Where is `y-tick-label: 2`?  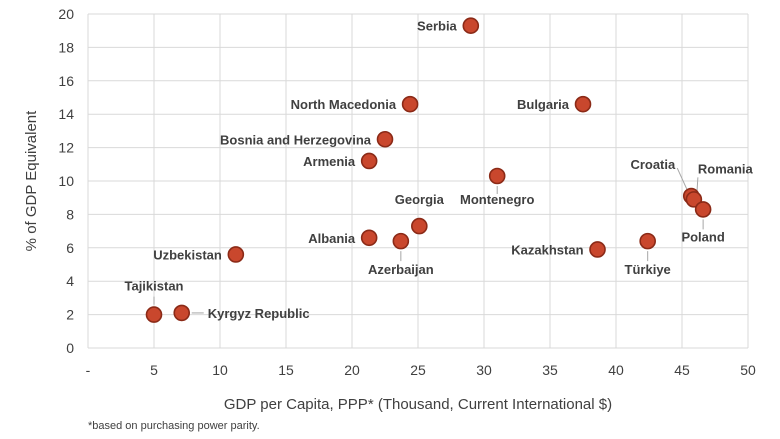 y-tick-label: 2 is located at coordinates (70, 315).